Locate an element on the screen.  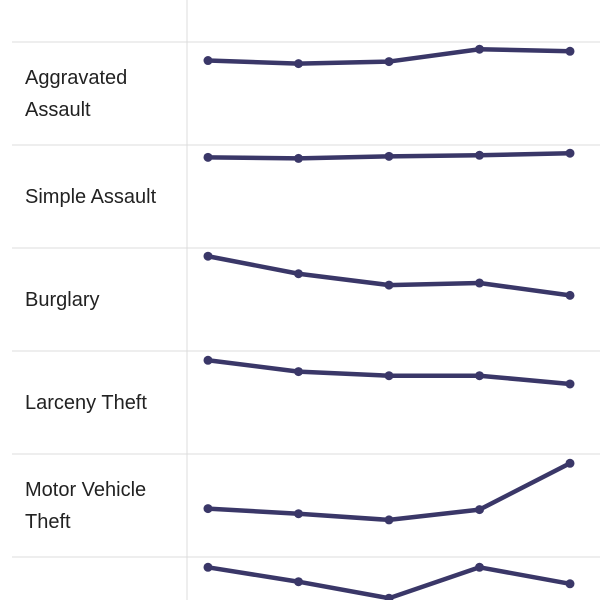
row-label: Motor Vehicle Theft is located at coordinates (86, 505).